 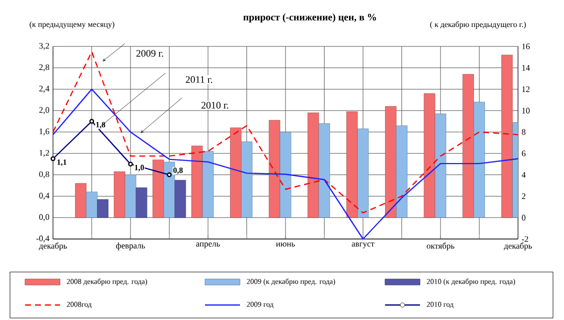 I want to click on y-tick-label: 1,2, so click(x=45, y=153).